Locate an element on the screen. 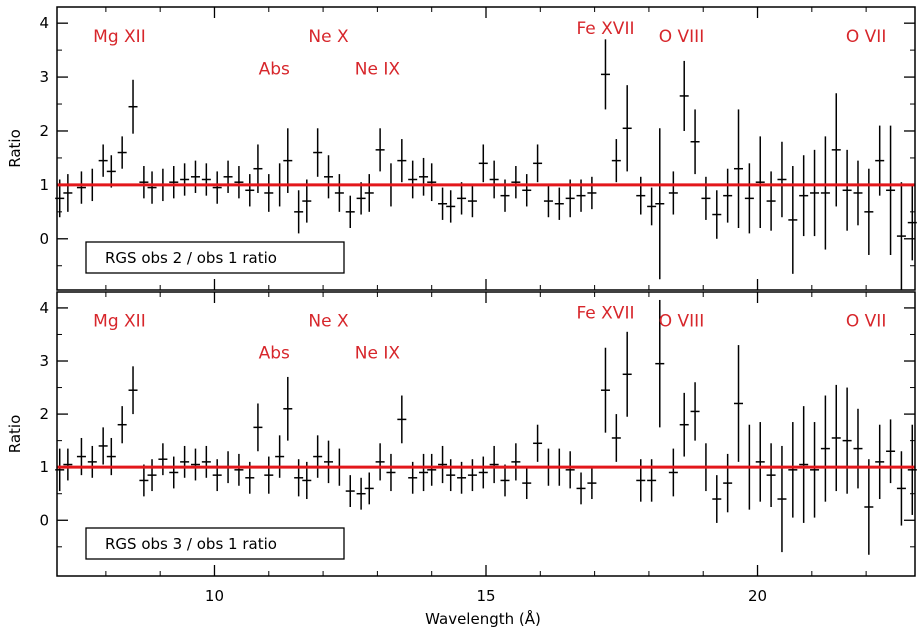  x-tick-label: 15 is located at coordinates (485, 596).